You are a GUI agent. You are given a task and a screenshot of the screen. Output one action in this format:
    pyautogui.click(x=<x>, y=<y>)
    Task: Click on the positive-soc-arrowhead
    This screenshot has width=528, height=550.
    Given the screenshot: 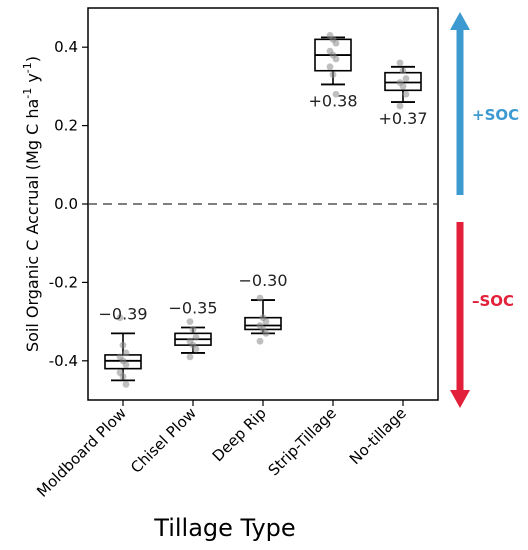 What is the action you would take?
    pyautogui.click(x=460, y=21)
    